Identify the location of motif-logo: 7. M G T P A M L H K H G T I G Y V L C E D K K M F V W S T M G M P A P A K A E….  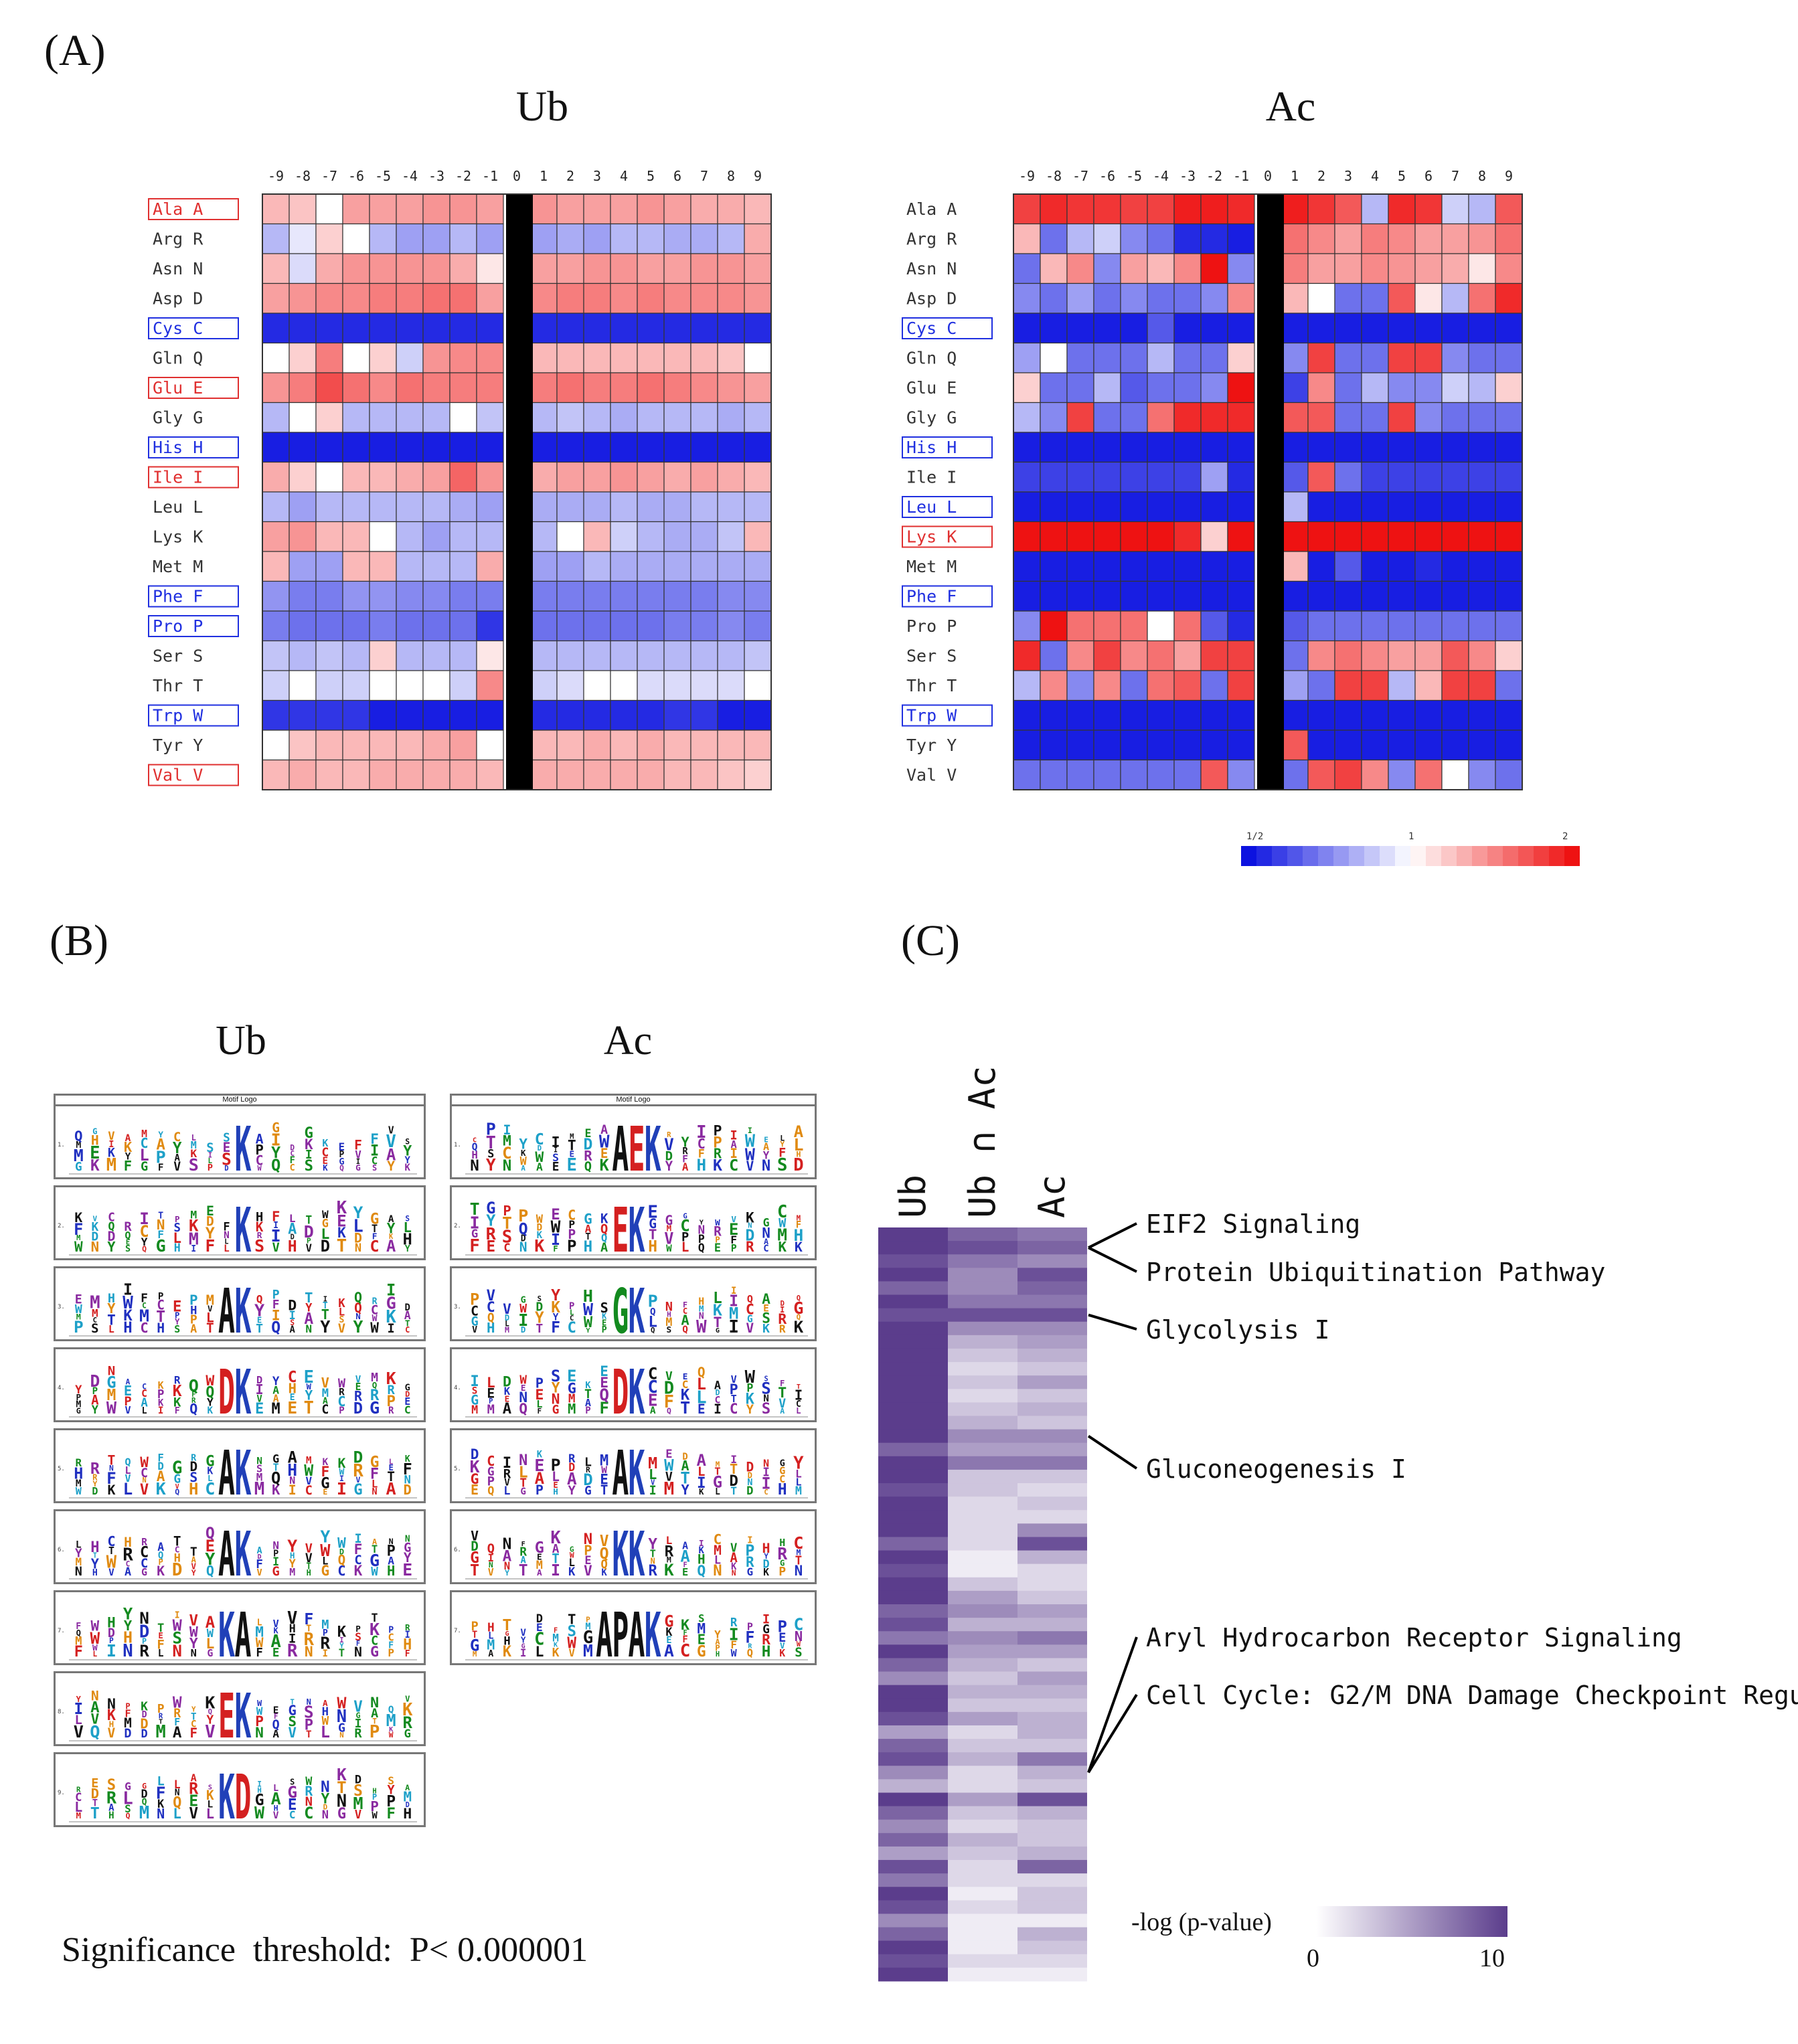
(633, 1630).